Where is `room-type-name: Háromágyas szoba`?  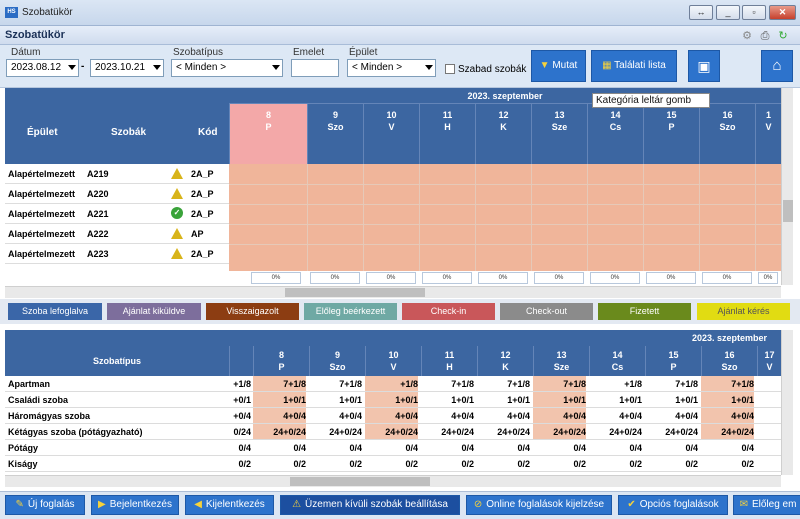
room-type-name: Háromágyas szoba is located at coordinates (49, 416).